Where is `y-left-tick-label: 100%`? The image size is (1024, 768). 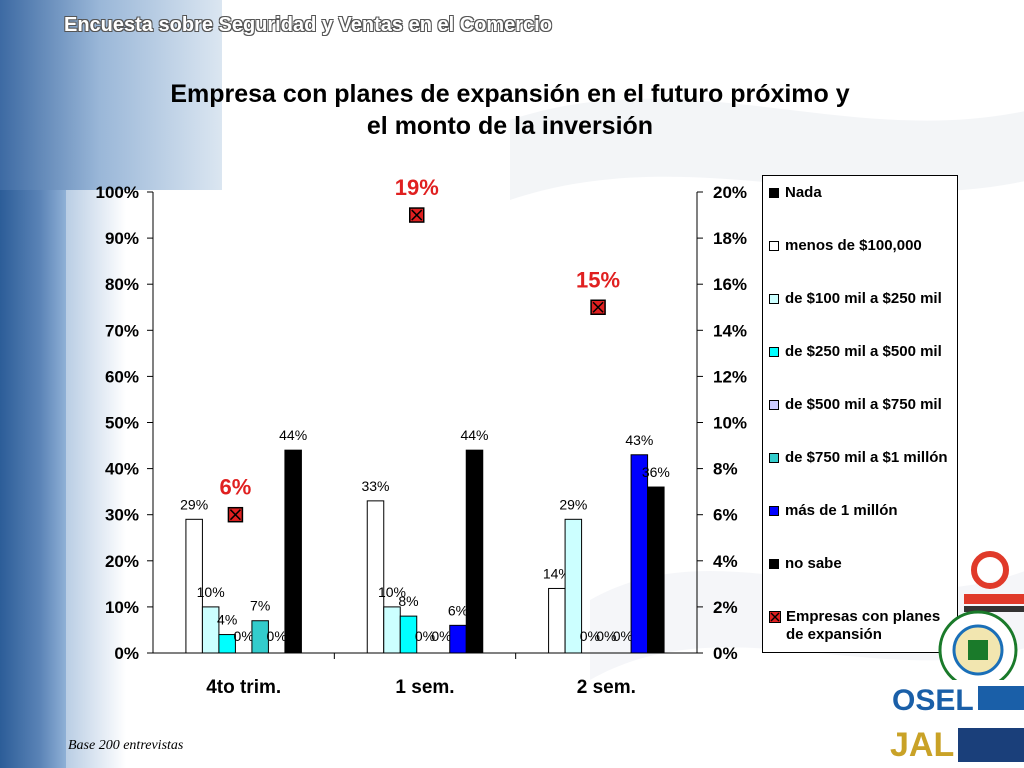
y-left-tick-label: 100% is located at coordinates (117, 192).